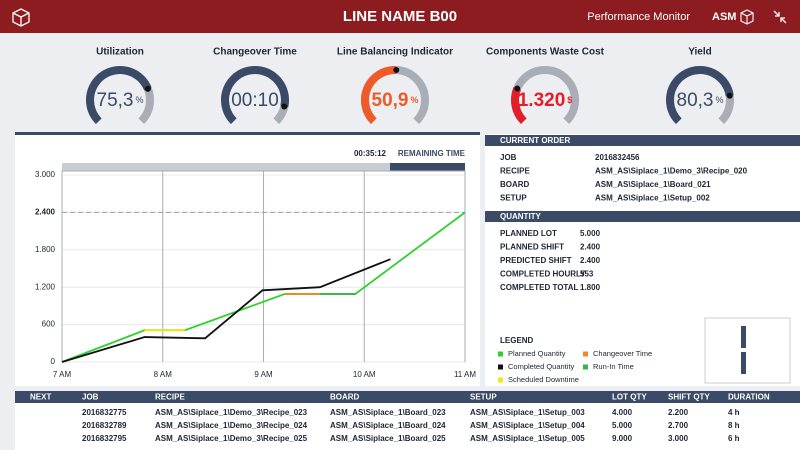  I want to click on logo-icon, so click(21, 17).